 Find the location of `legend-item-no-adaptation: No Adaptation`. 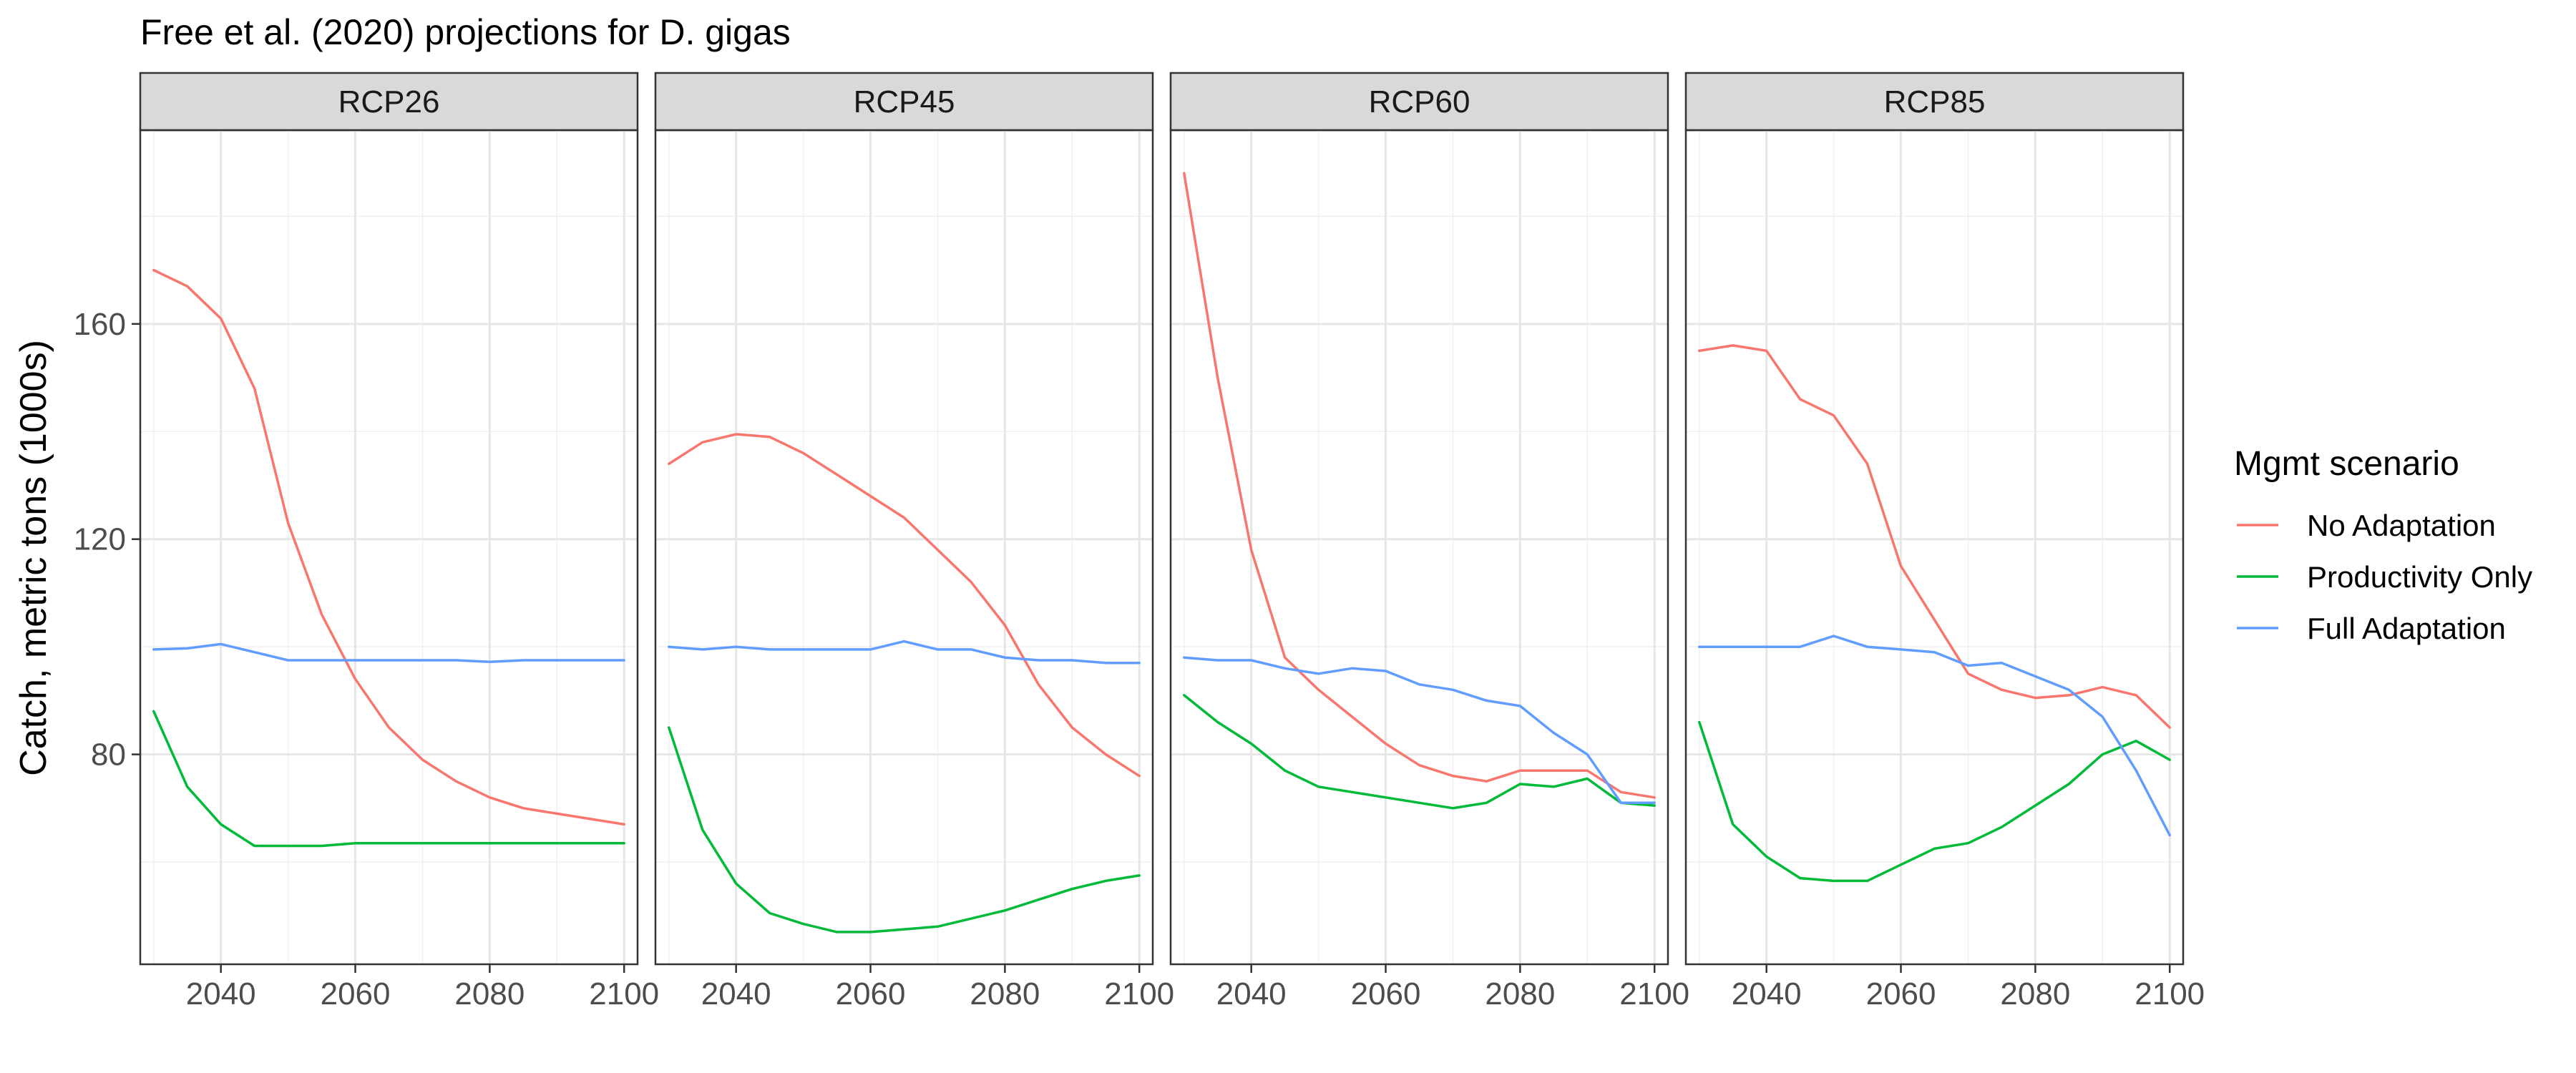

legend-item-no-adaptation: No Adaptation is located at coordinates (2366, 525).